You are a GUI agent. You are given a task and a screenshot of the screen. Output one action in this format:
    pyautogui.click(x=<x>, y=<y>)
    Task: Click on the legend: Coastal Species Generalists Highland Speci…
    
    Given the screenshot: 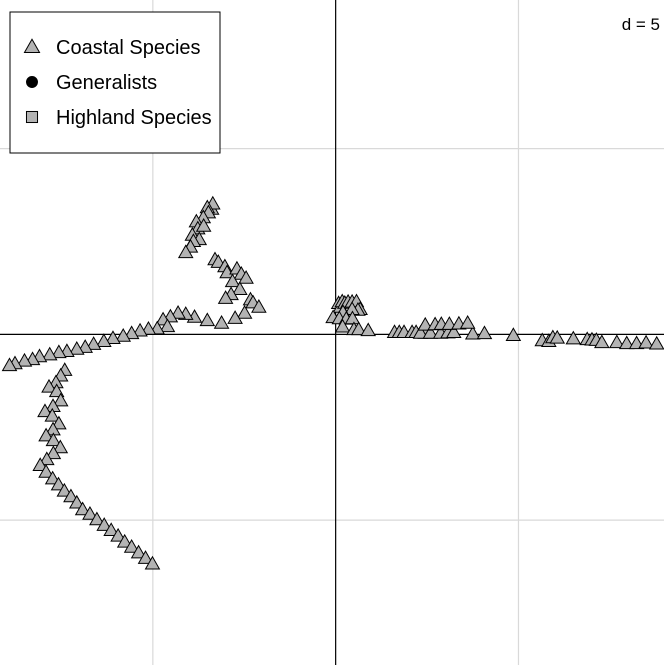 What is the action you would take?
    pyautogui.click(x=115, y=82)
    